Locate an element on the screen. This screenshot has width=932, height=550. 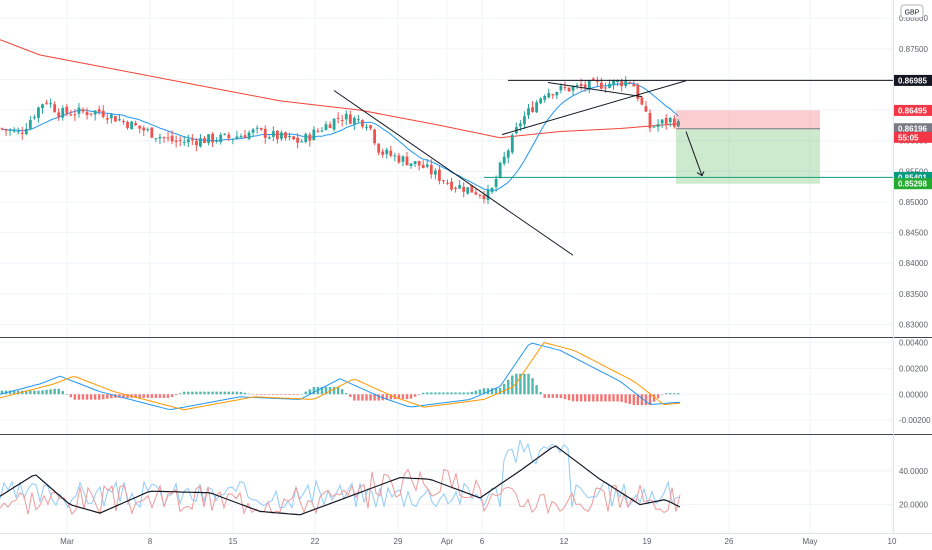
price-tag-label: 0.86495 is located at coordinates (912, 110).